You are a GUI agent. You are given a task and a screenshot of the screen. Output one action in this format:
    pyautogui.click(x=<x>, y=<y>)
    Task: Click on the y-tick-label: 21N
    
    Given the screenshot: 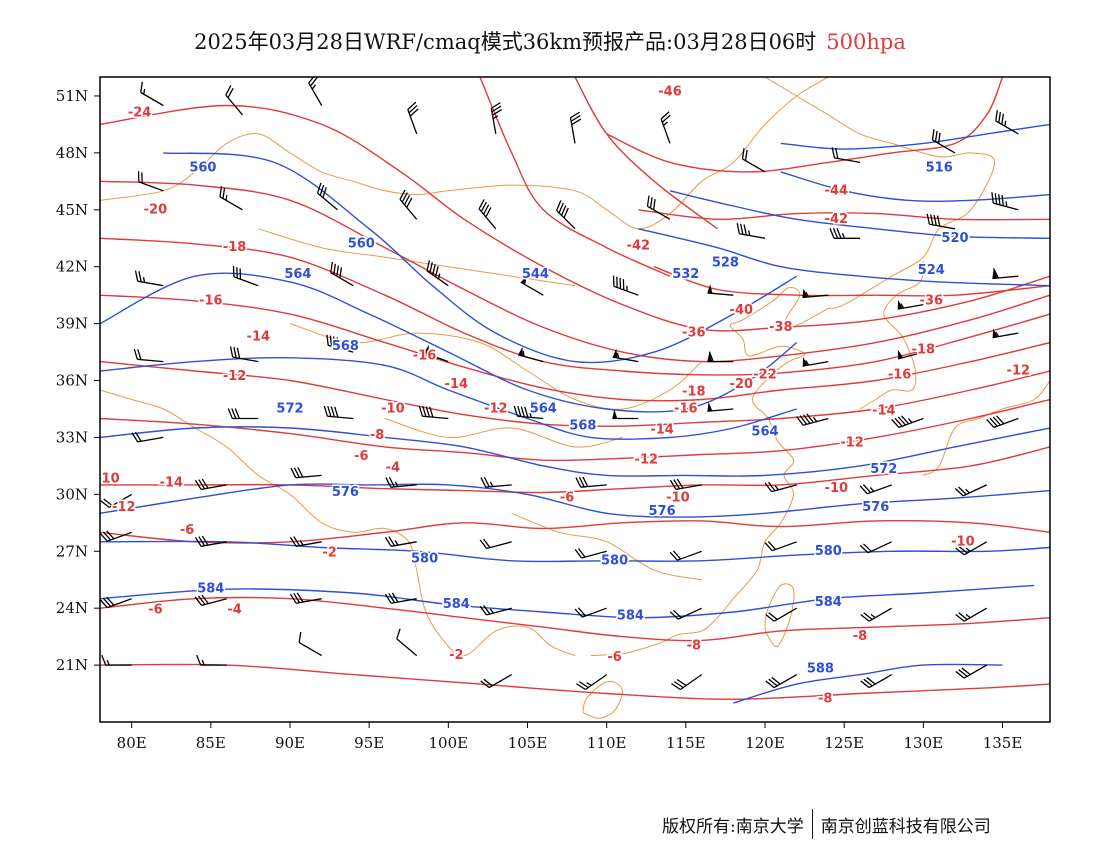 What is the action you would take?
    pyautogui.click(x=72, y=665)
    